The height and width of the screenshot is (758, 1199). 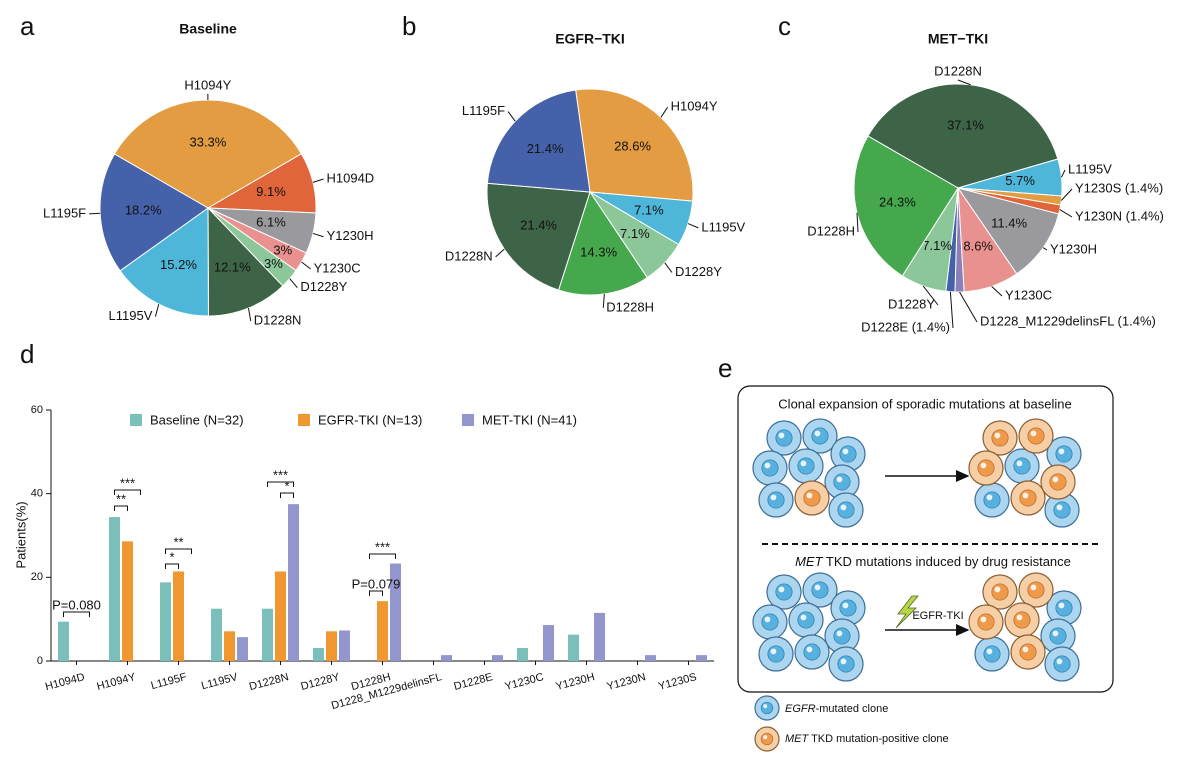 What do you see at coordinates (65, 682) in the screenshot?
I see `x-tick-label: H1094D` at bounding box center [65, 682].